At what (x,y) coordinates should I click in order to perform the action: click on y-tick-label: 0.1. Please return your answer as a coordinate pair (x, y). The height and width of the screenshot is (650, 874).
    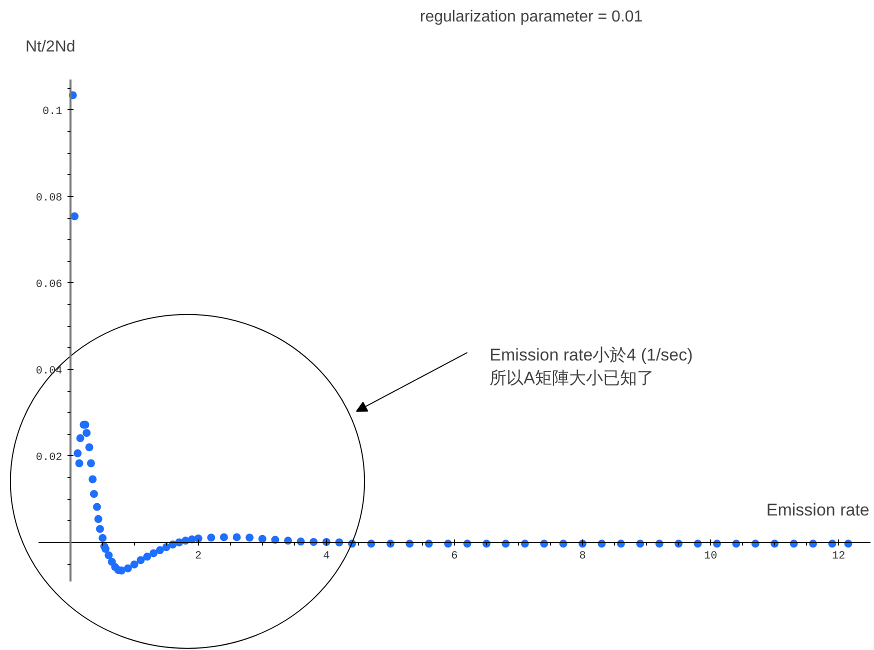
    Looking at the image, I should click on (52, 112).